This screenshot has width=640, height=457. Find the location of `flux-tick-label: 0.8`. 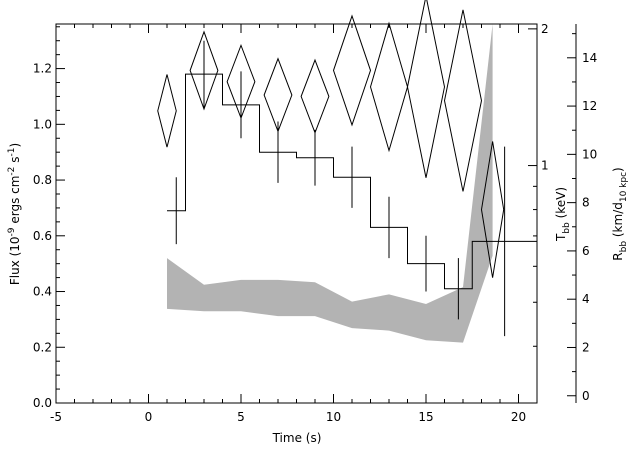

flux-tick-label: 0.8 is located at coordinates (42, 180).